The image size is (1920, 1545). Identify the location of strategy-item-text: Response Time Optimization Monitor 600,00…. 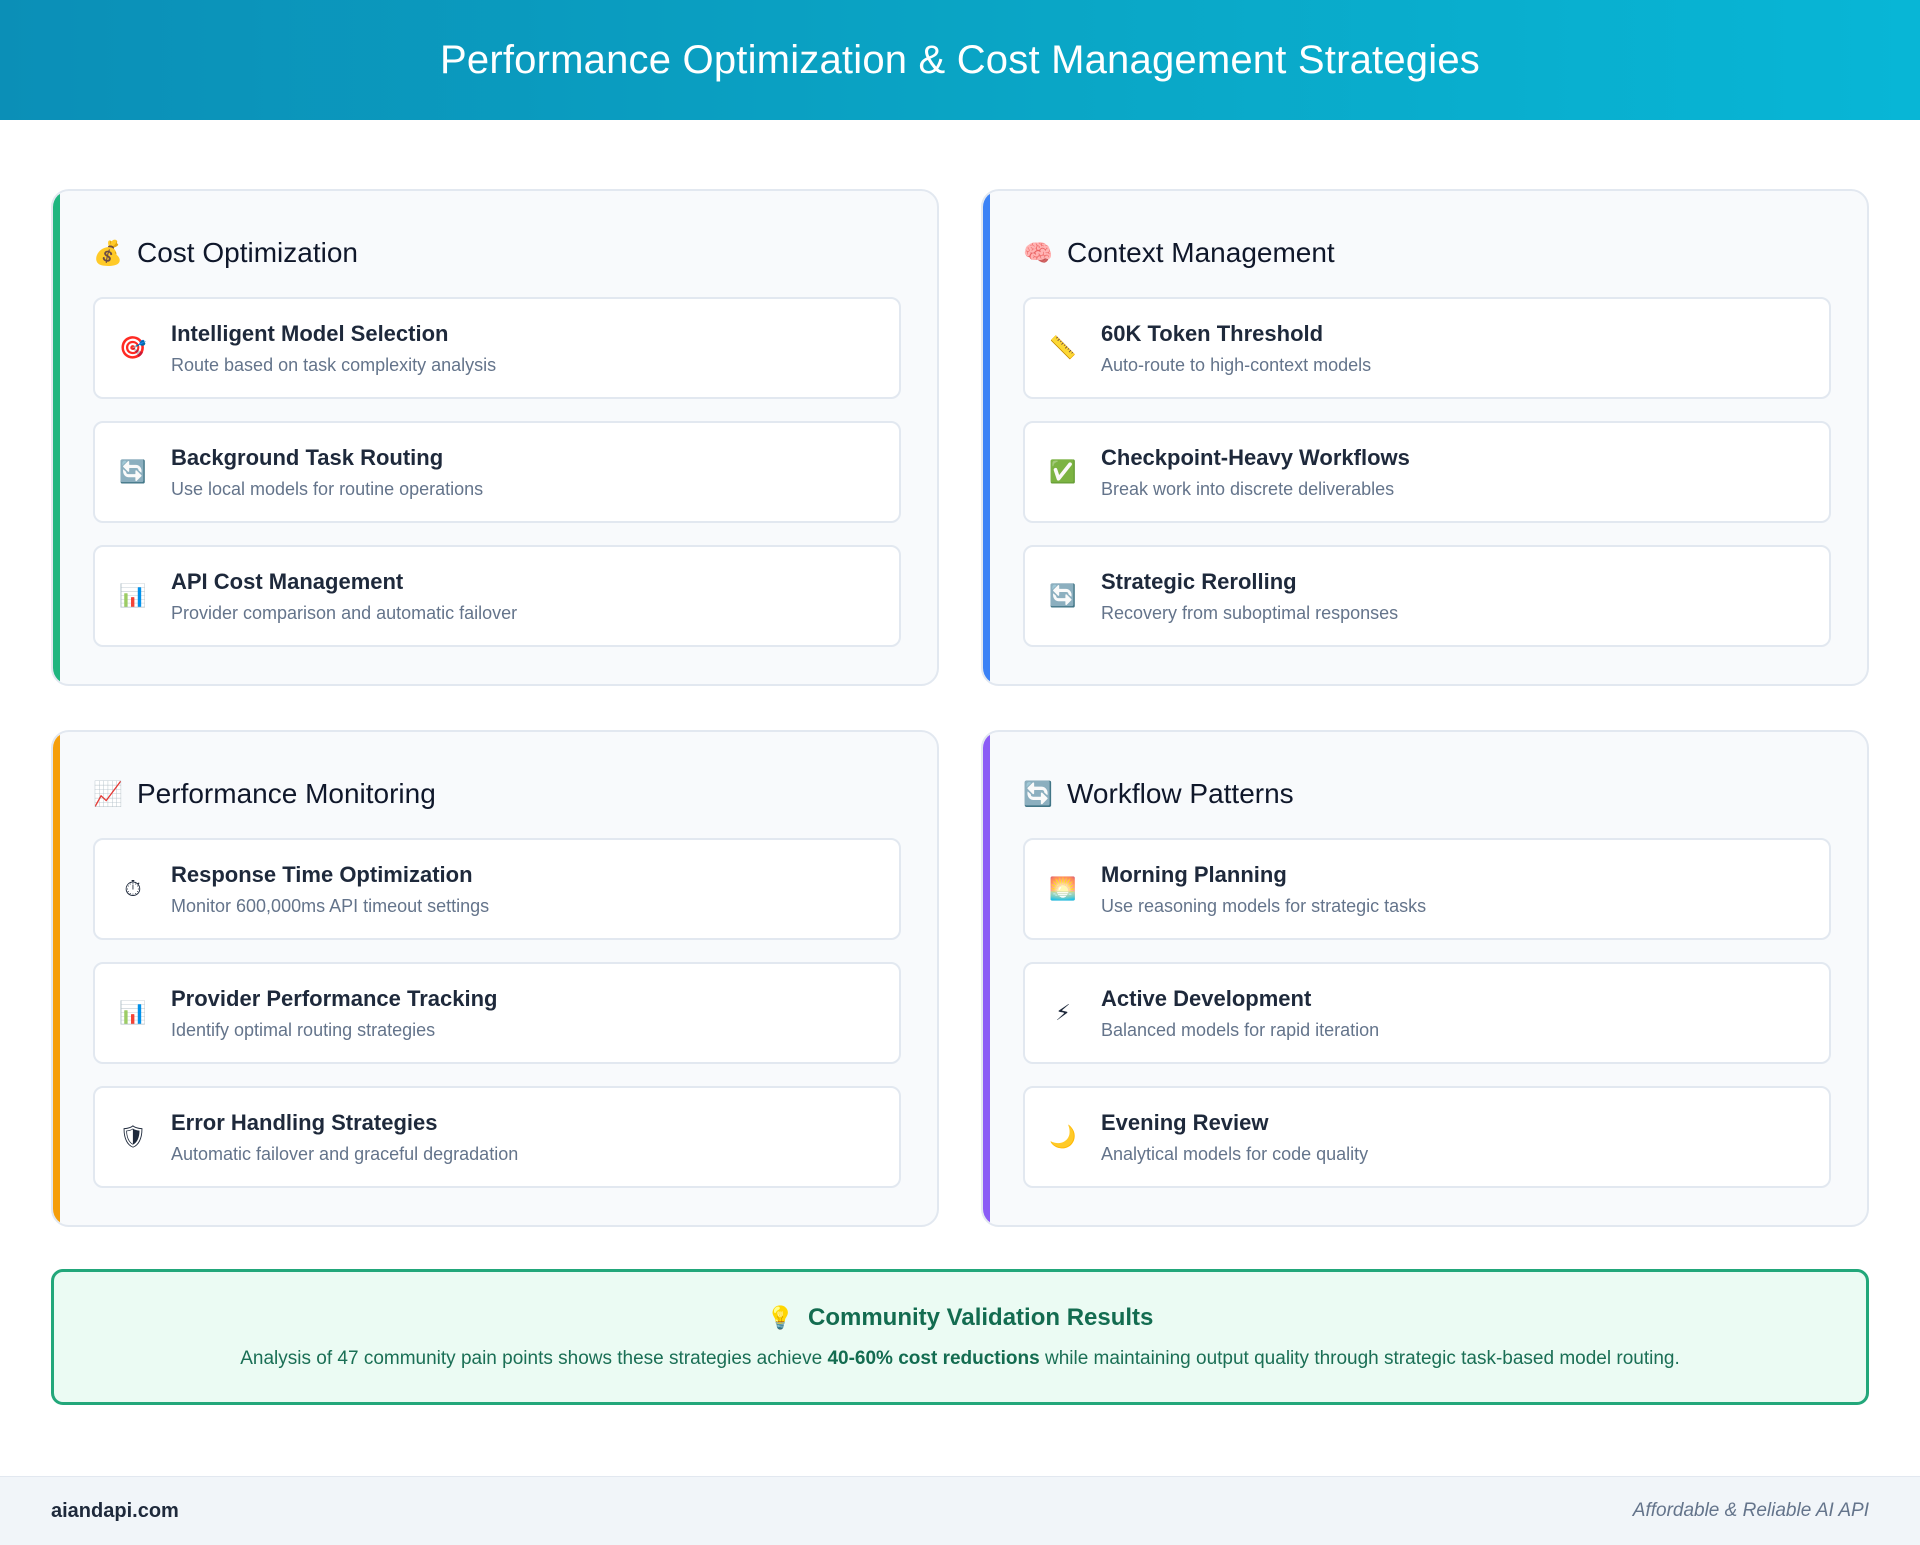
(330, 889).